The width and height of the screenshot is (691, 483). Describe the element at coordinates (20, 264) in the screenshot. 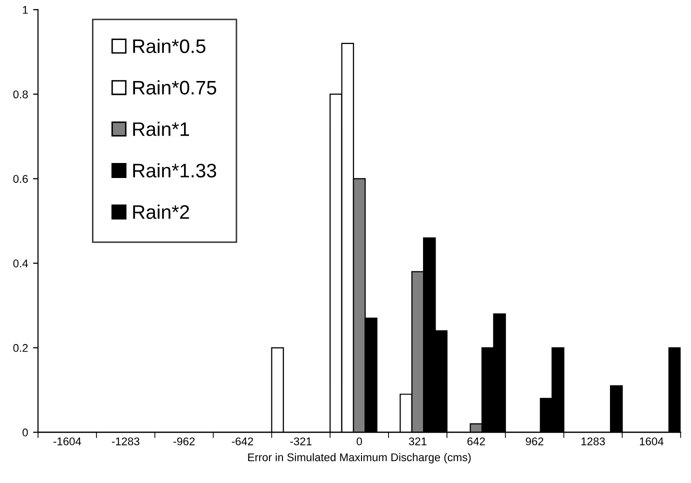

I see `y-tick-label: 0.4` at that location.